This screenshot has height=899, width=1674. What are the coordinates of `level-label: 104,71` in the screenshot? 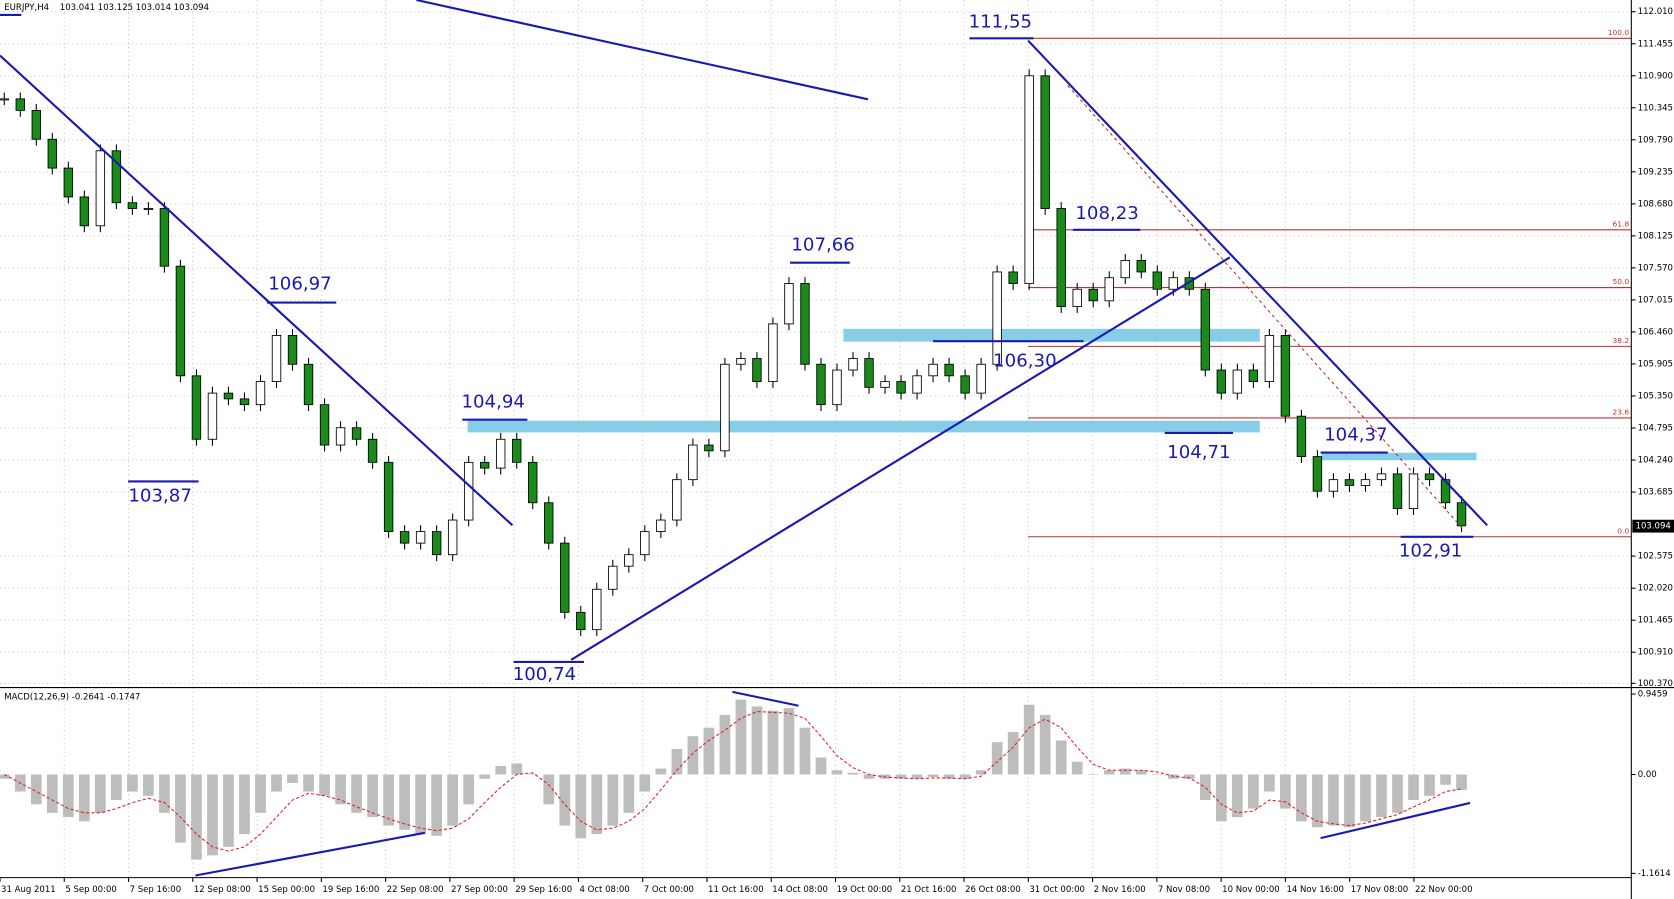 It's located at (1198, 452).